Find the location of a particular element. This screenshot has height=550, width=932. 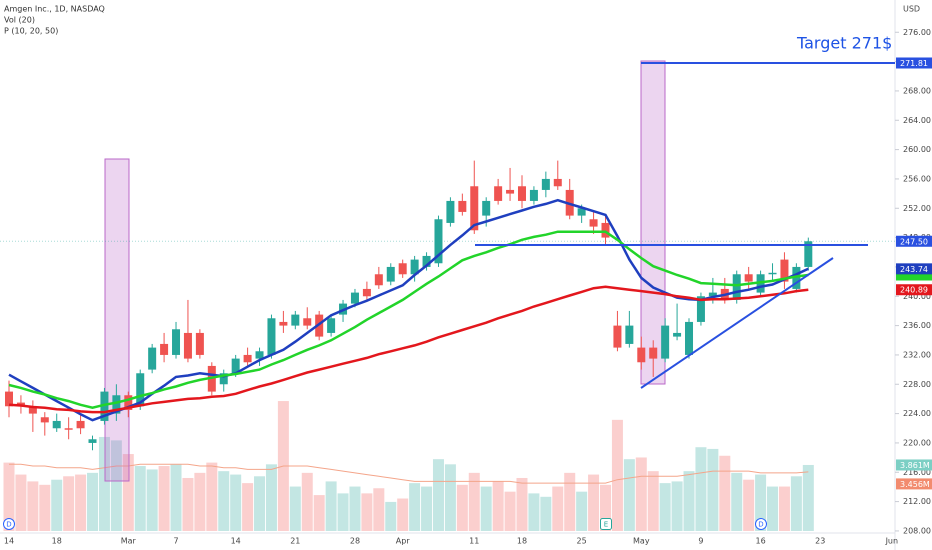

x-tick-label: 7 is located at coordinates (175, 541).